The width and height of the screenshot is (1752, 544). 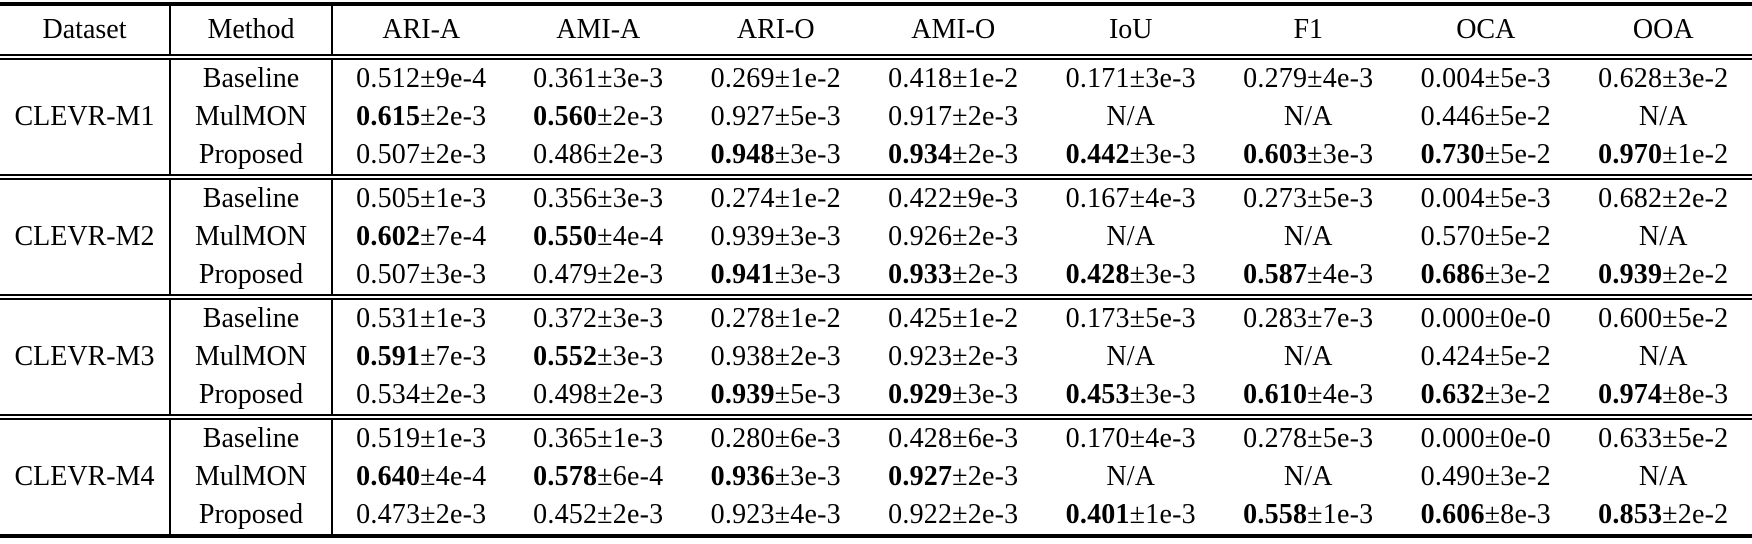 What do you see at coordinates (954, 237) in the screenshot?
I see `metric-cell-ami-o: 0.926±2e-3` at bounding box center [954, 237].